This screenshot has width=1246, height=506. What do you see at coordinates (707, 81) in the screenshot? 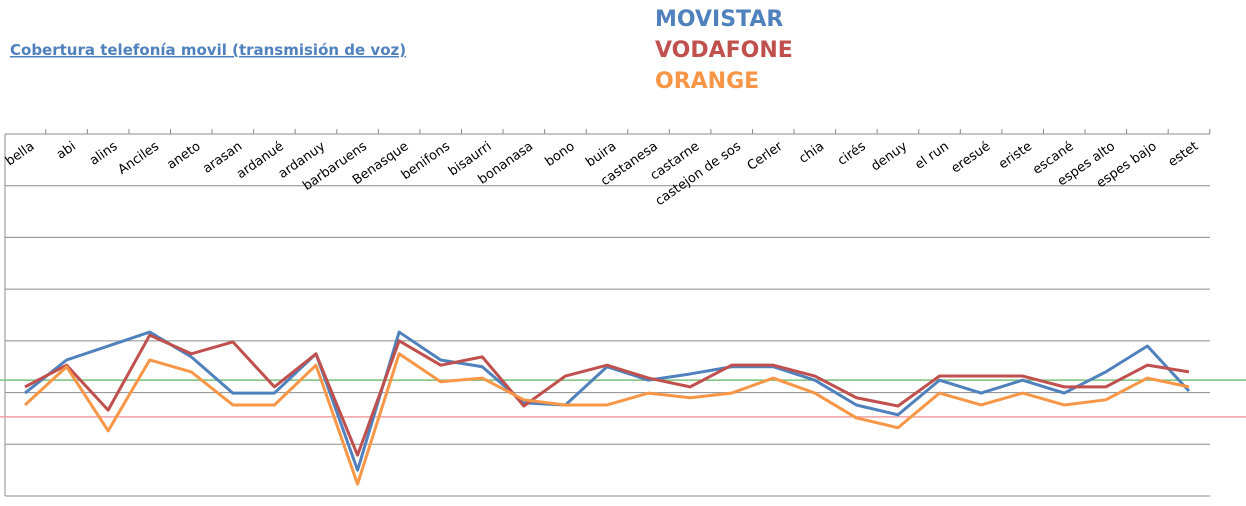
I see `legend-entry: ORANGE` at bounding box center [707, 81].